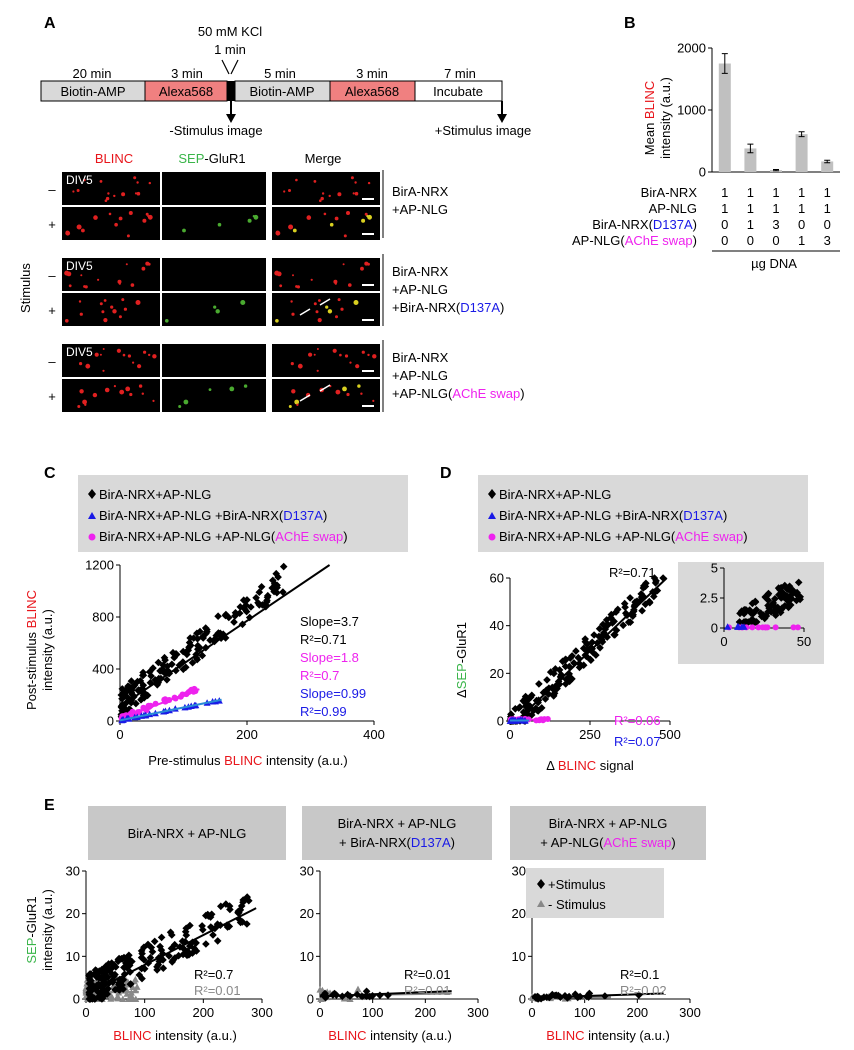 This screenshot has width=854, height=1050. Describe the element at coordinates (448, 307) in the screenshot. I see `group-2-line-3: +BirA-NRX(D137A)` at that location.